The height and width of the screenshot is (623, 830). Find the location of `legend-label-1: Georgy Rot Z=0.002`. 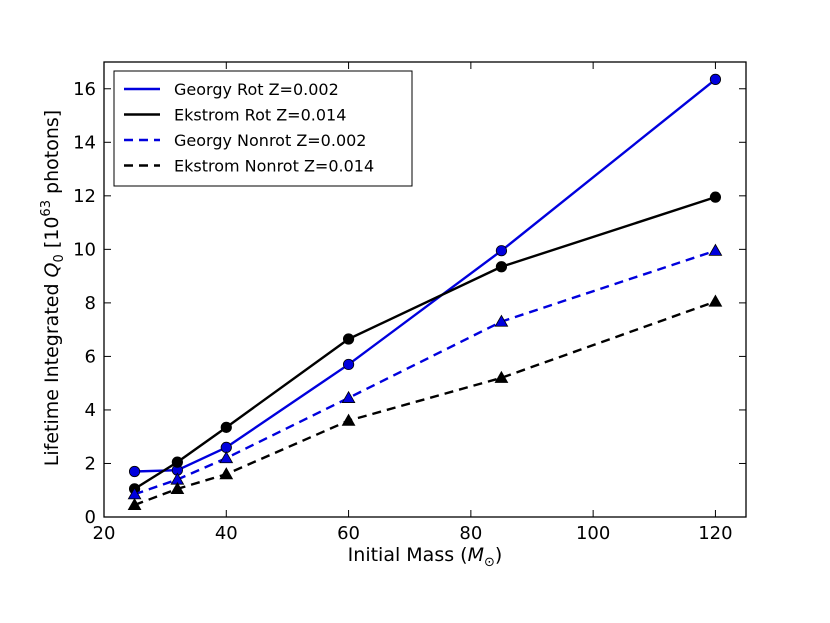

legend-label-1: Georgy Rot Z=0.002 is located at coordinates (256, 89).